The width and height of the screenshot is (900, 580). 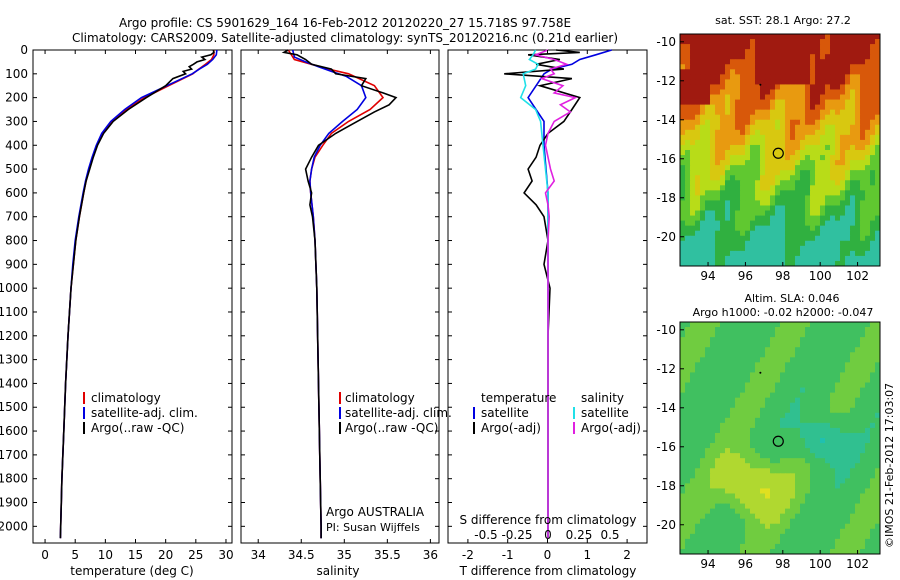 I want to click on map-x-tick-label: 98, so click(x=782, y=276).